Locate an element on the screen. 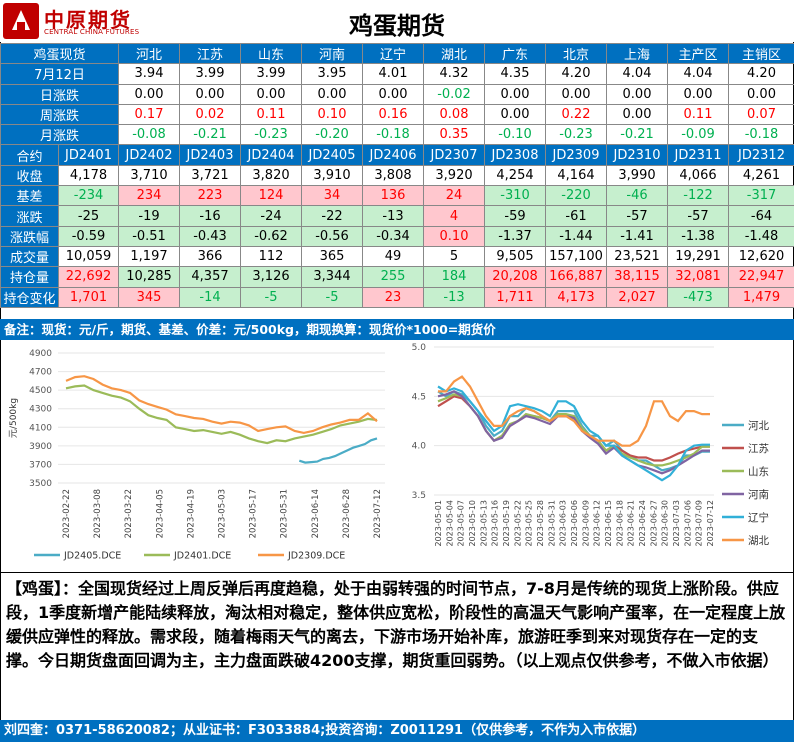 Image resolution: width=794 pixels, height=742 pixels. spot-cell: 4.35 is located at coordinates (515, 74).